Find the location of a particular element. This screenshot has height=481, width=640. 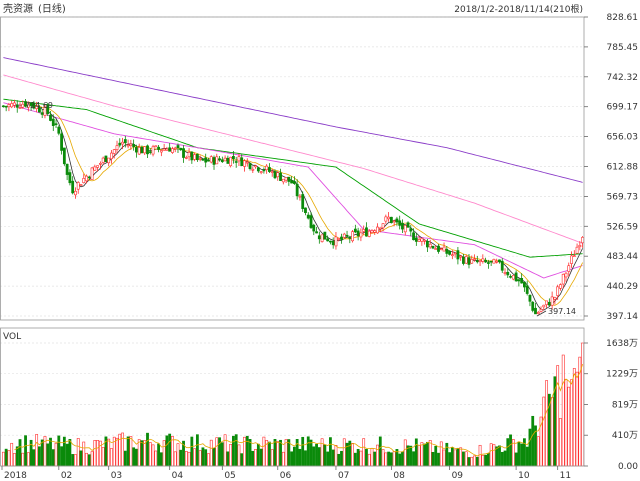

month-tick-label: 07 is located at coordinates (343, 476).